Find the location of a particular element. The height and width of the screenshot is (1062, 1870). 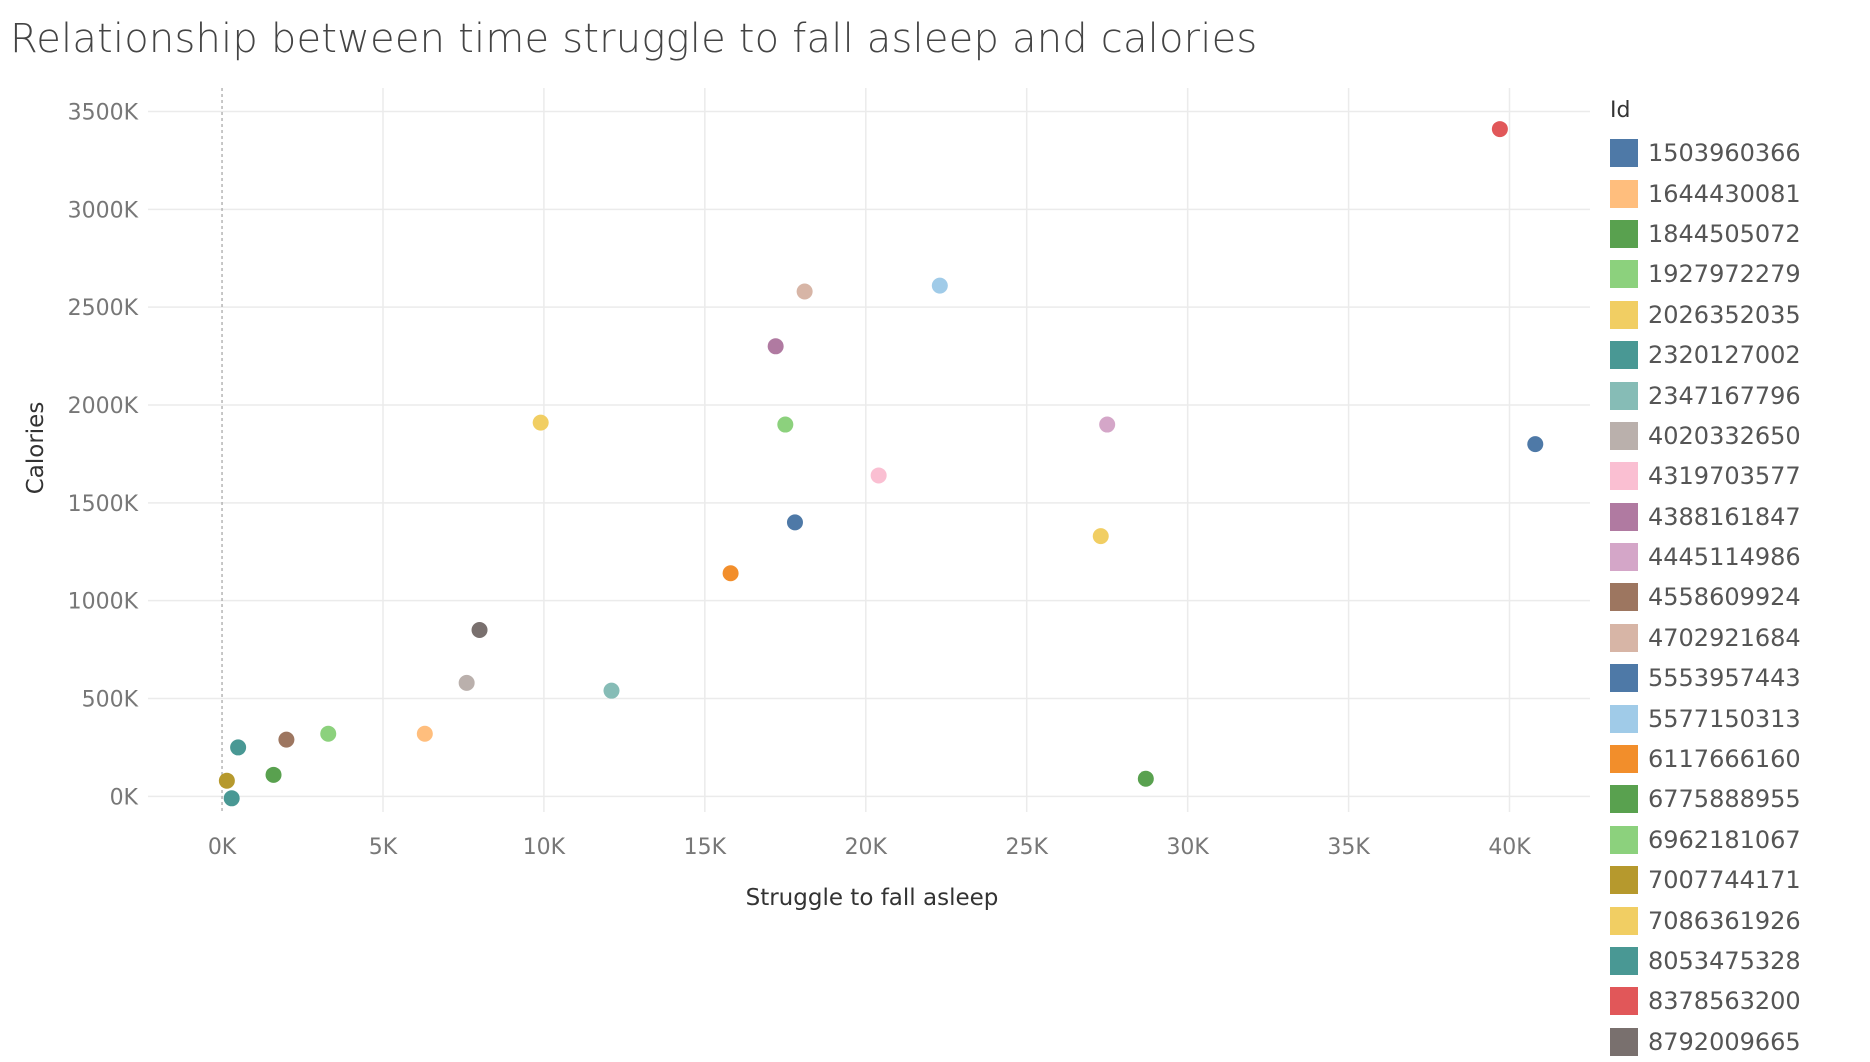

legend-label: 1844505072 is located at coordinates (1724, 233).